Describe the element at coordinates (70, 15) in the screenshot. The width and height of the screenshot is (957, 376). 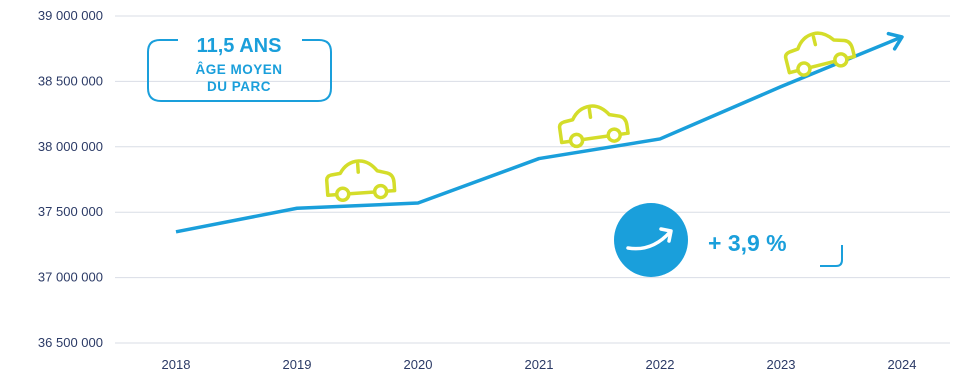
I see `y-tick-label: 39 000 000` at that location.